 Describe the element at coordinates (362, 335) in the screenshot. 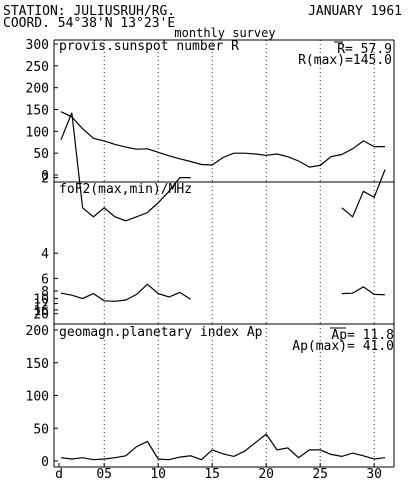

I see `ap-mean-annotation: Ap= 11.8` at that location.